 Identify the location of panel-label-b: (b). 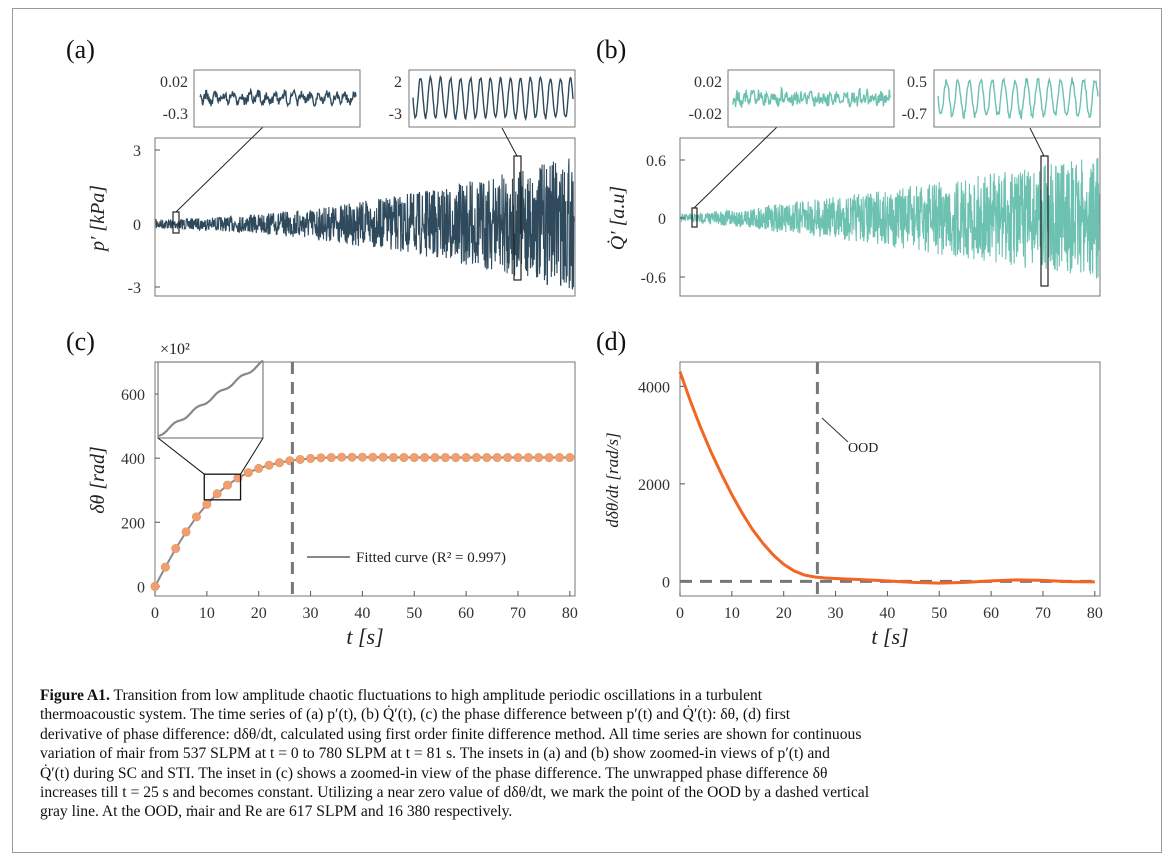
(611, 49).